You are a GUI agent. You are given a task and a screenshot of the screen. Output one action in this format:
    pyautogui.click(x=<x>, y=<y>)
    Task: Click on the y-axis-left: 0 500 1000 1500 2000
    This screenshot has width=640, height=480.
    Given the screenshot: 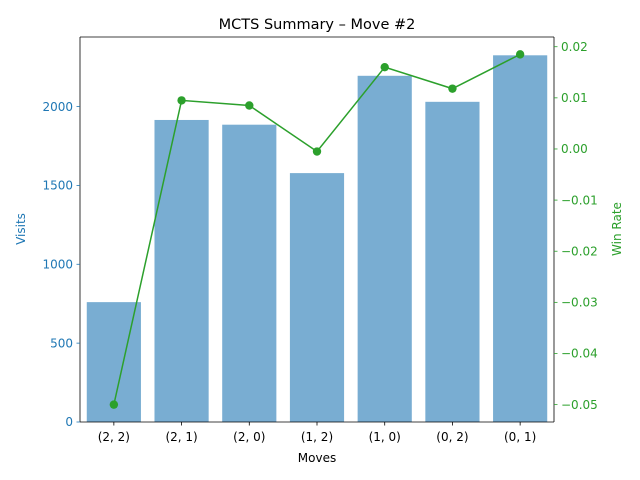 What is the action you would take?
    pyautogui.click(x=61, y=264)
    